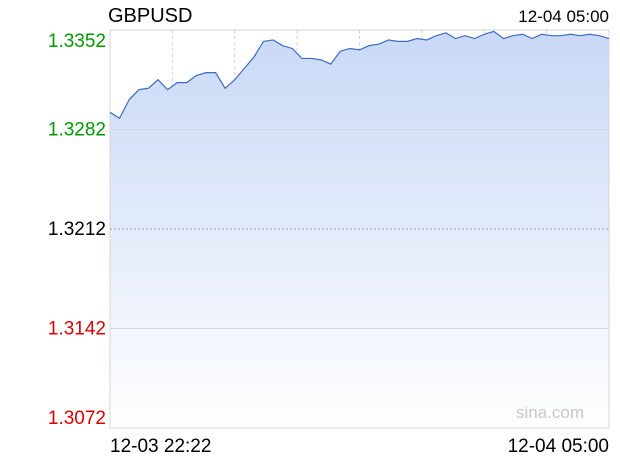 This screenshot has height=460, width=620. What do you see at coordinates (77, 418) in the screenshot?
I see `y-tick-label: 1.3072` at bounding box center [77, 418].